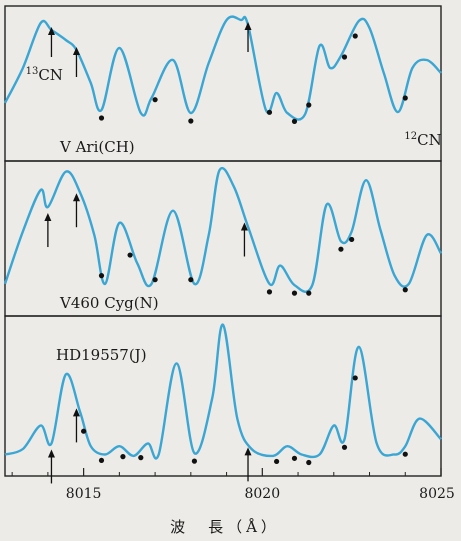  I want to click on panel-label-1: V Ari(CH), so click(97, 147).